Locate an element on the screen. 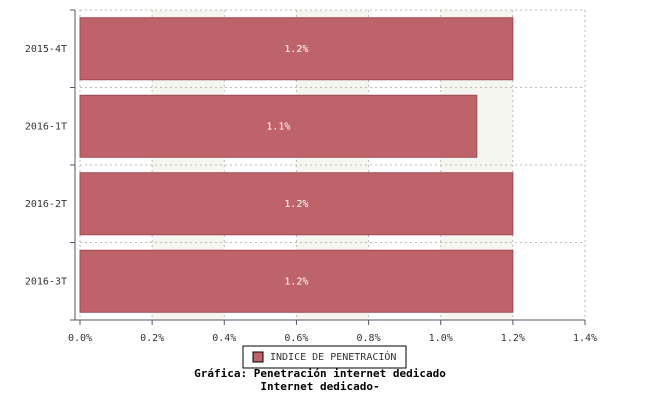 Image resolution: width=650 pixels, height=404 pixels. y-tick-label: 2016-3T is located at coordinates (46, 281).